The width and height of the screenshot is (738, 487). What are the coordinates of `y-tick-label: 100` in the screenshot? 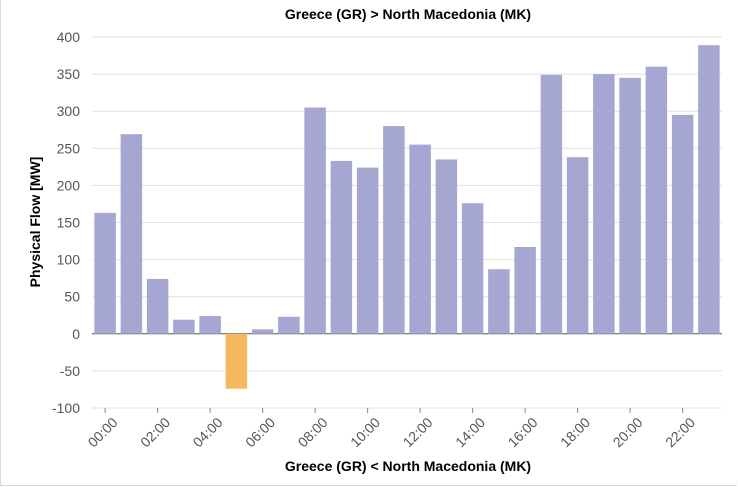 It's located at (69, 260).